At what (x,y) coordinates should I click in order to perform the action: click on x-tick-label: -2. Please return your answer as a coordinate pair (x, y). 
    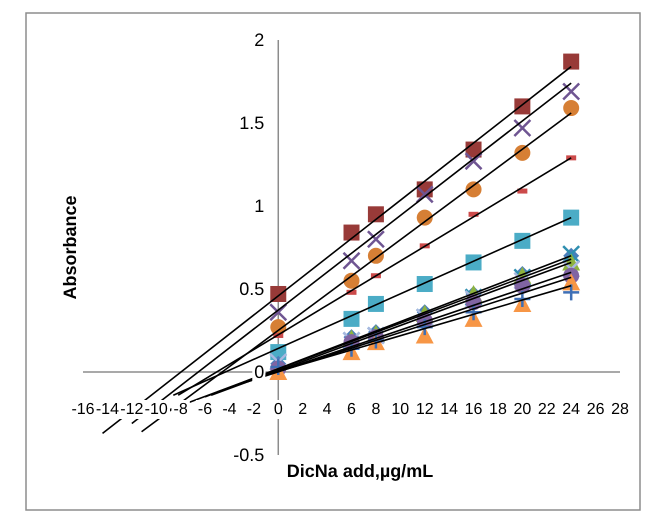
    Looking at the image, I should click on (254, 409).